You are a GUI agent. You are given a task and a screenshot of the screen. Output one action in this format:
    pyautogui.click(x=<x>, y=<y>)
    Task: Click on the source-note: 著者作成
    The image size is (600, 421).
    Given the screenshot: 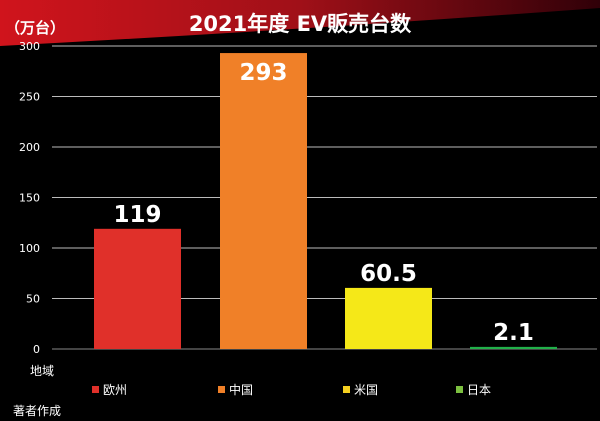 What is the action you would take?
    pyautogui.click(x=37, y=411)
    